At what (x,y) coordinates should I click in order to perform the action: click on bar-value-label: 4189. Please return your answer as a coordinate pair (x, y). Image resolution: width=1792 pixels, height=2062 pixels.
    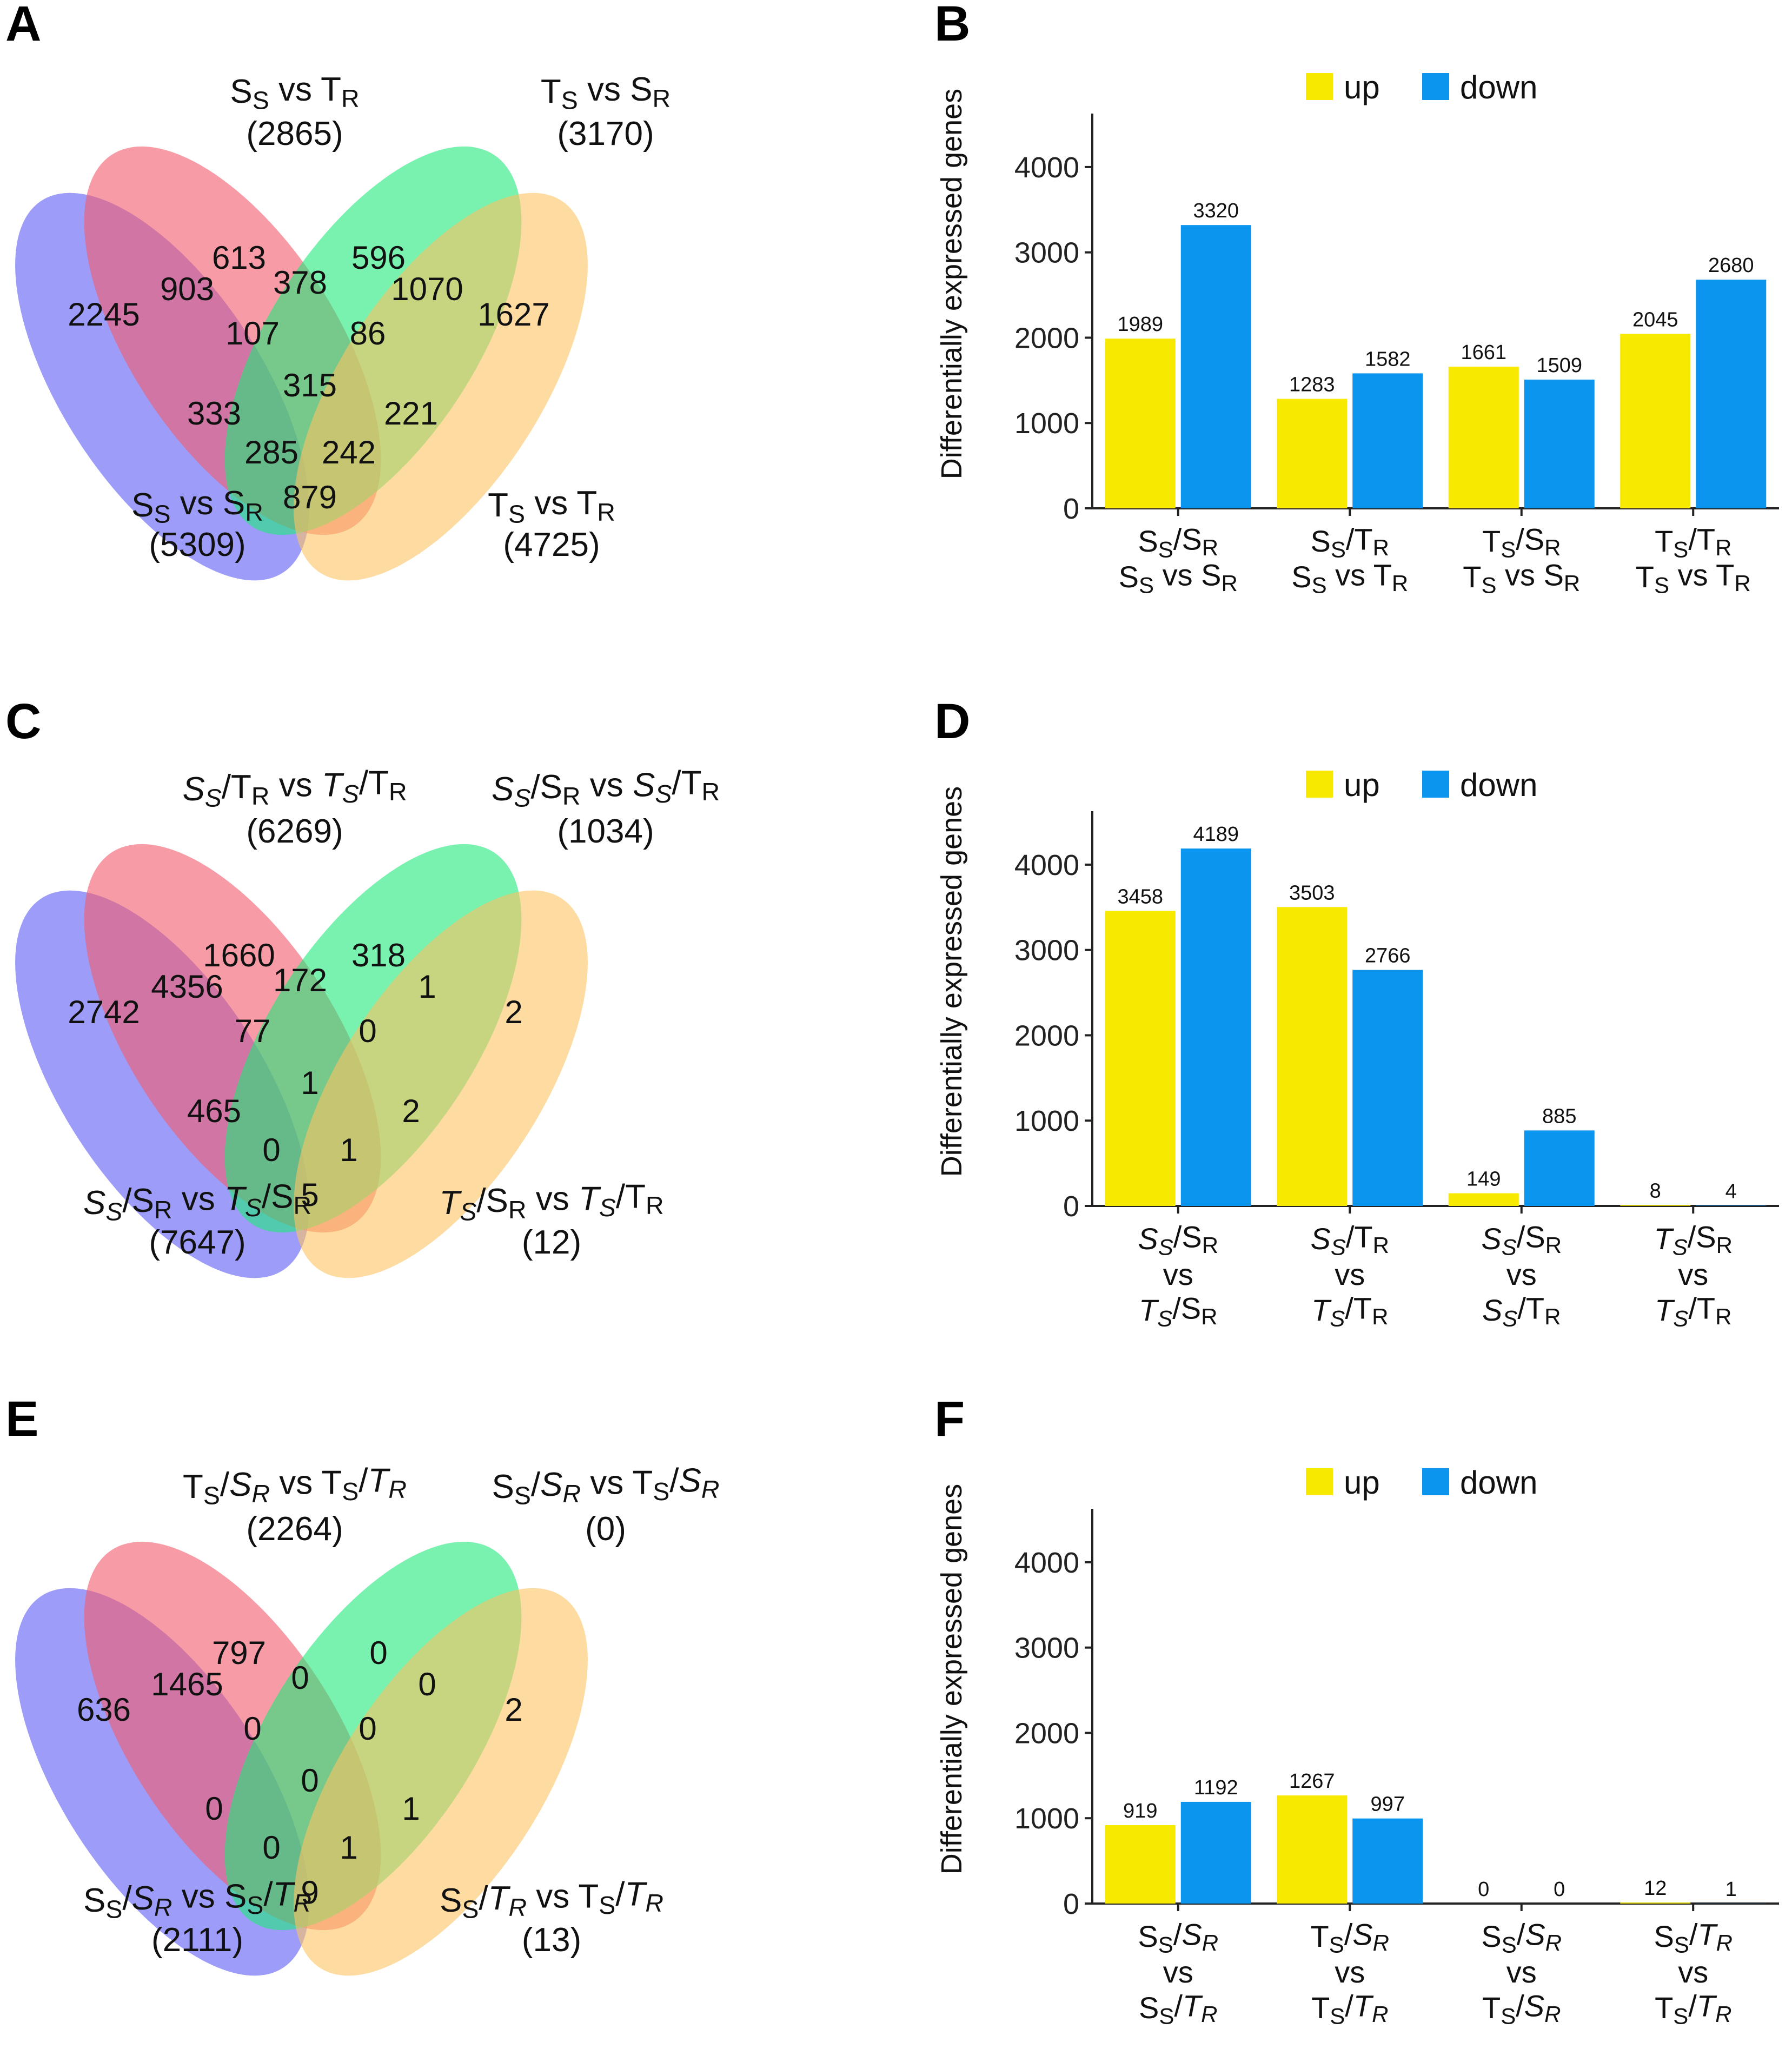
    Looking at the image, I should click on (1216, 834).